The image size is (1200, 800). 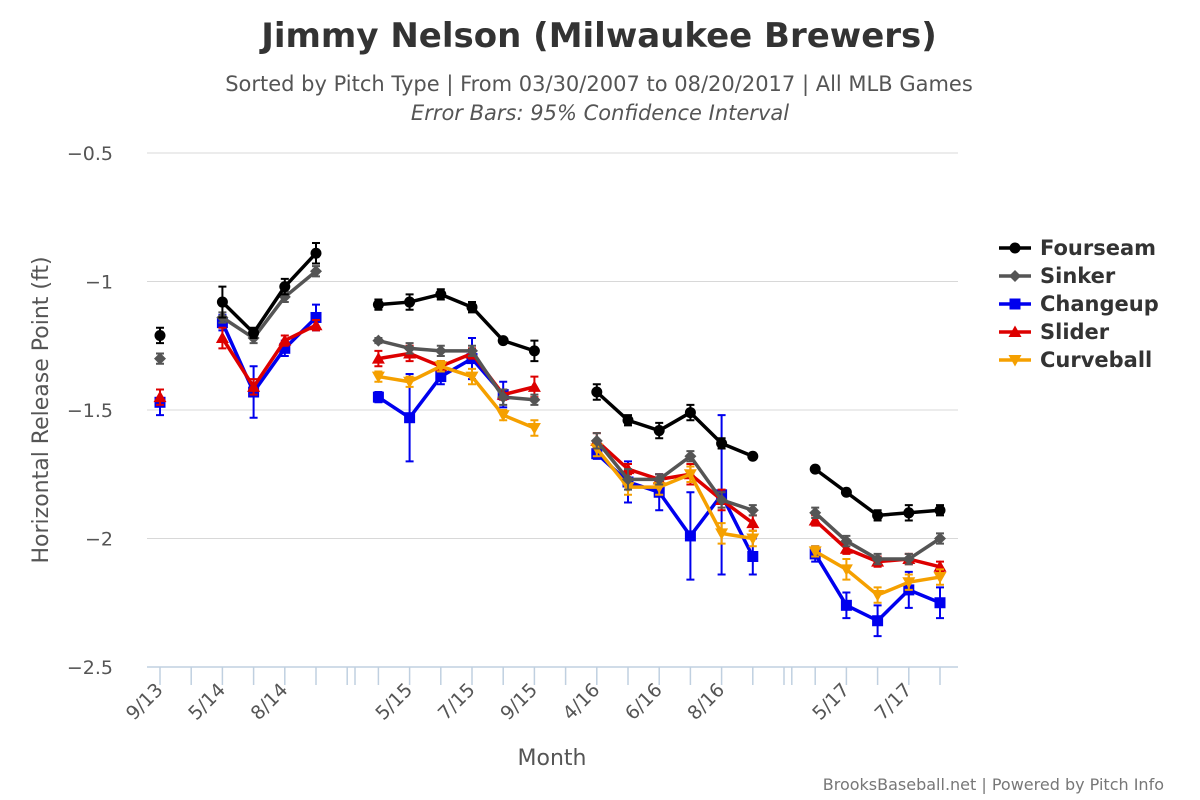 What do you see at coordinates (457, 702) in the screenshot?
I see `x-tick-label: 7/15` at bounding box center [457, 702].